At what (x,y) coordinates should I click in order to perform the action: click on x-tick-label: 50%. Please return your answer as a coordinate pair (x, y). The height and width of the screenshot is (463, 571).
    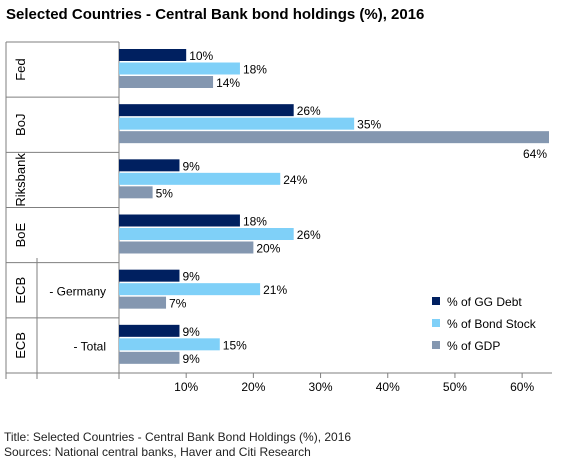
    Looking at the image, I should click on (455, 387).